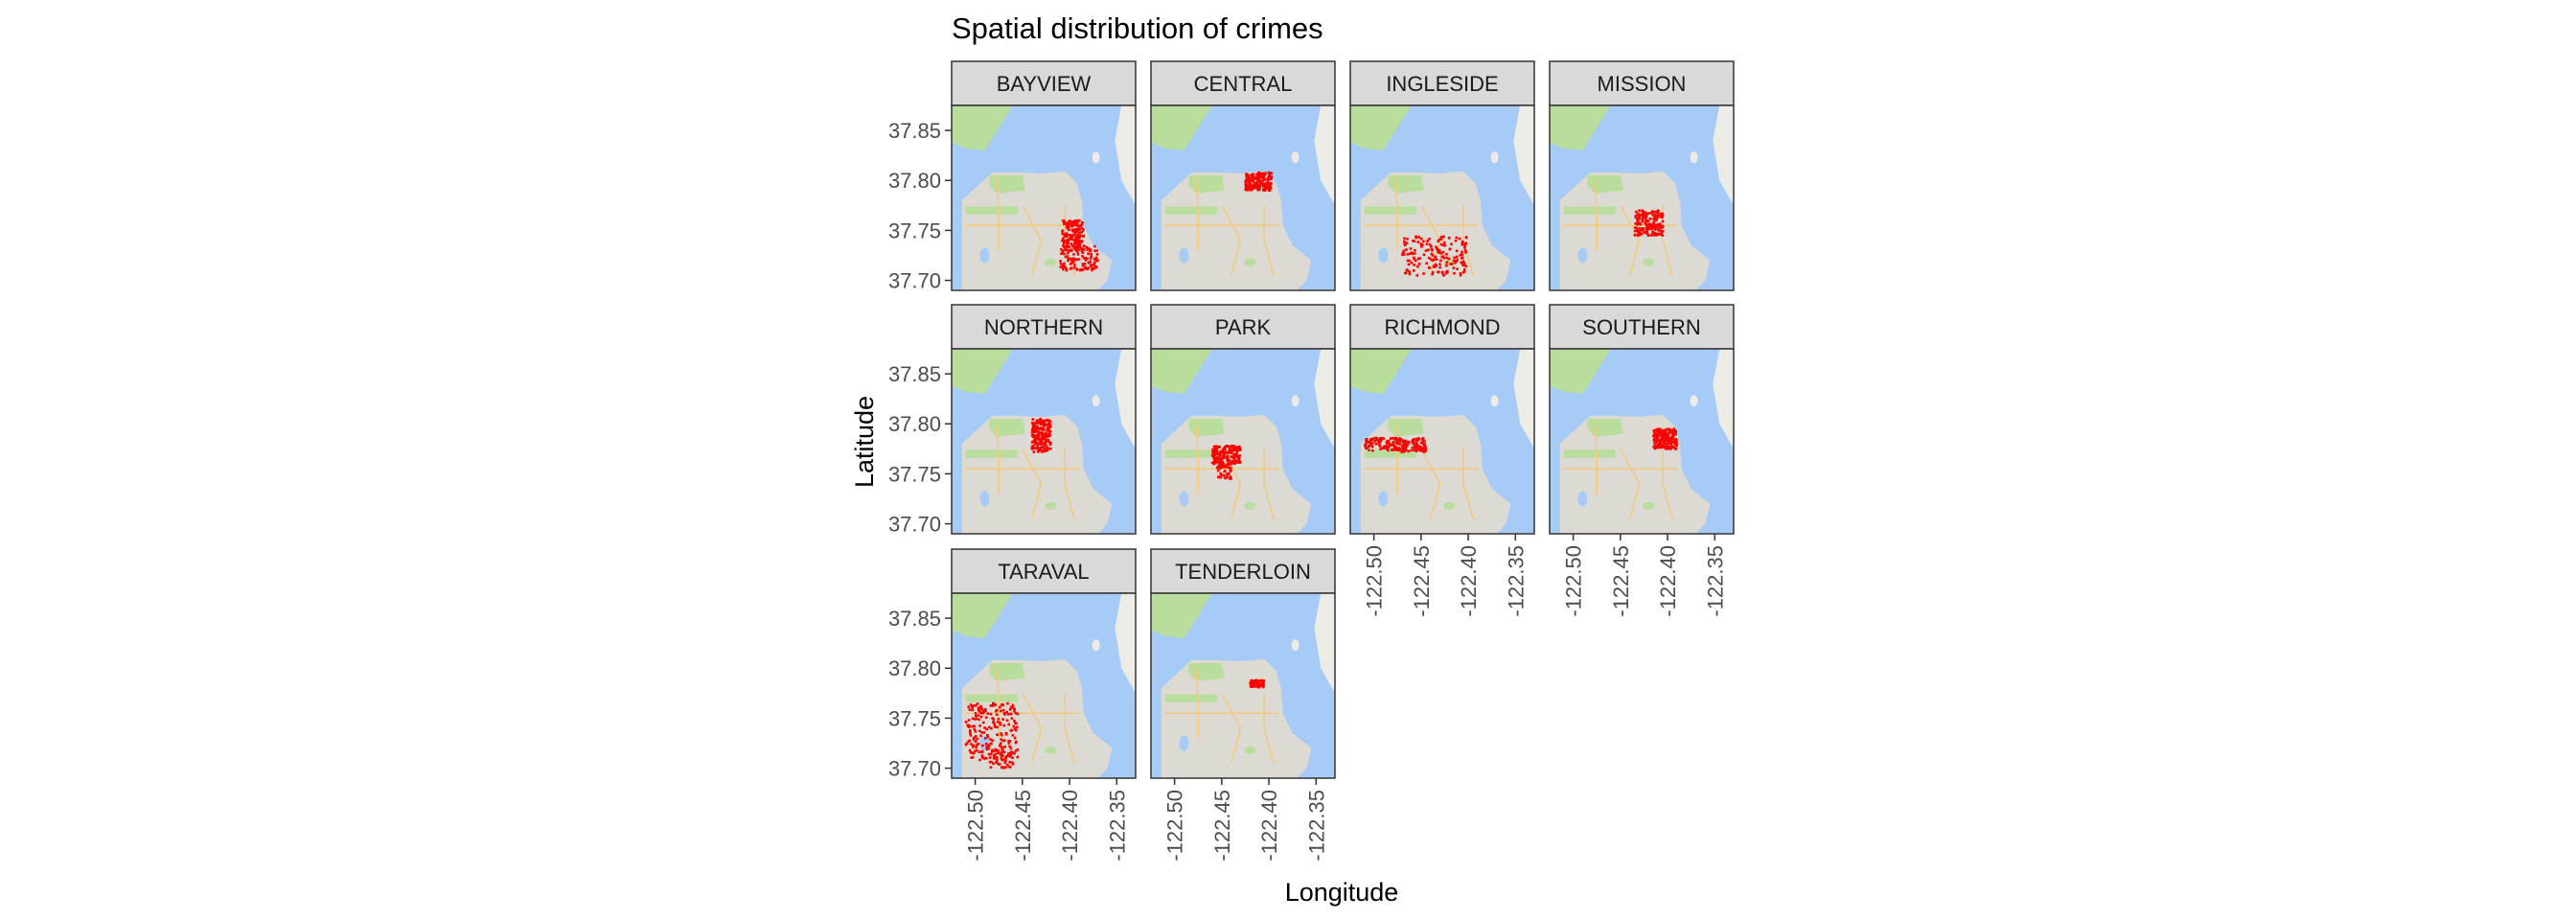 Image resolution: width=2576 pixels, height=920 pixels. What do you see at coordinates (1523, 155) in the screenshot?
I see `basemap-east-shore` at bounding box center [1523, 155].